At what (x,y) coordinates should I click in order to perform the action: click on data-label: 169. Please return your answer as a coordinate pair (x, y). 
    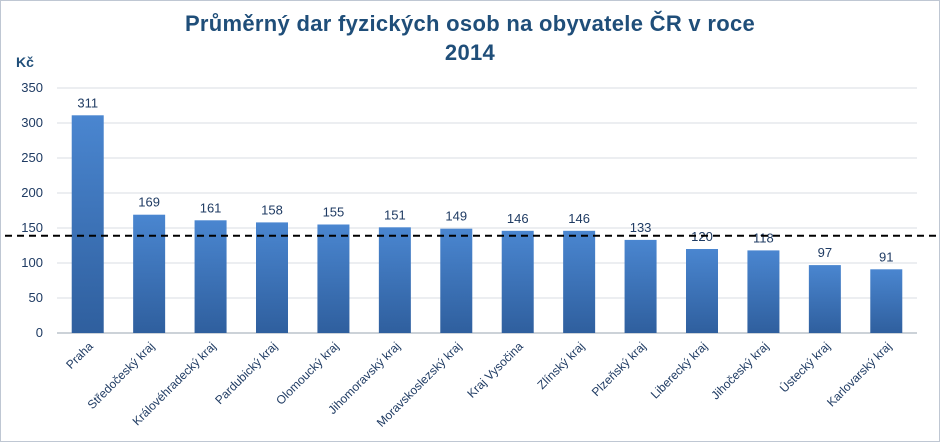
    Looking at the image, I should click on (149, 202).